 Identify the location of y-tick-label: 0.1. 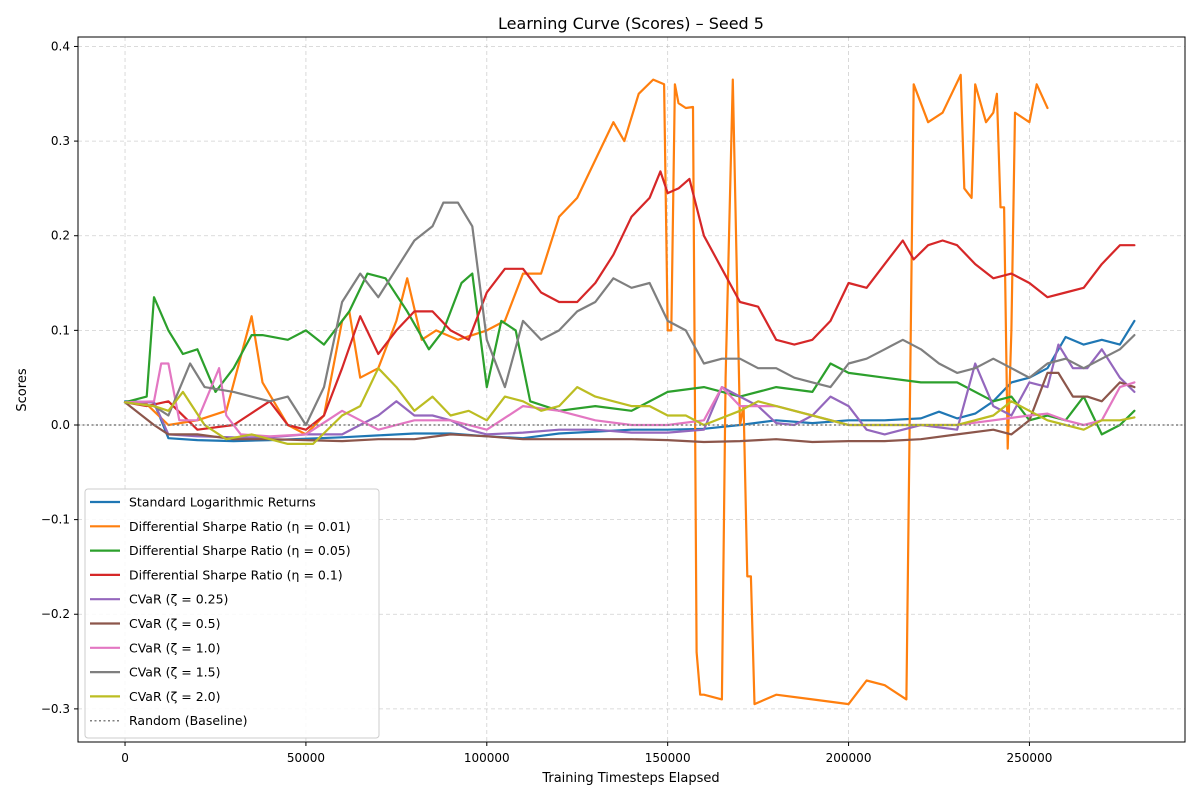
(60, 330).